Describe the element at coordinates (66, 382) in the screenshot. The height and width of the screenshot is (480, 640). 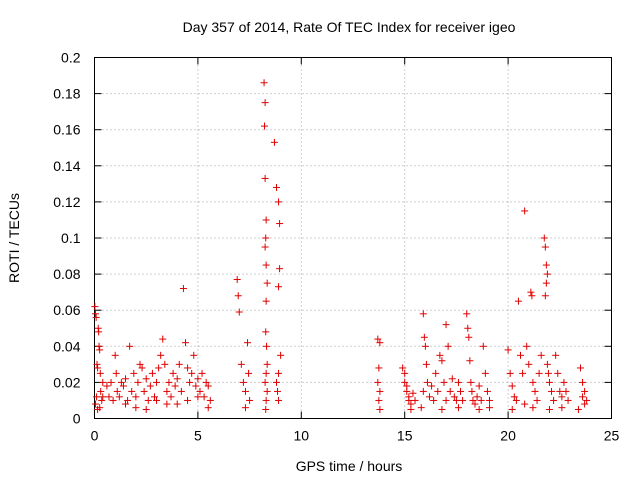
I see `y-tick-label: 0.02` at that location.